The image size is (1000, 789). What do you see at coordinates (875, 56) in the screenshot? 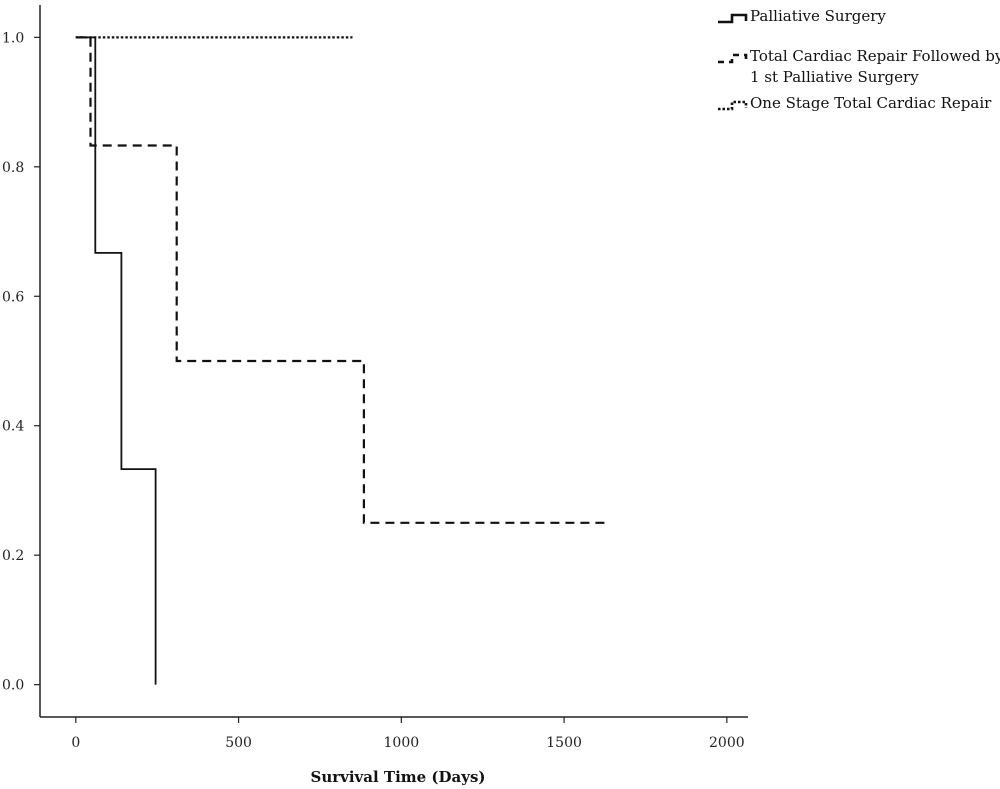
I see `legend-label-2-line-1: Total Cardiac Repair Followed by` at bounding box center [875, 56].